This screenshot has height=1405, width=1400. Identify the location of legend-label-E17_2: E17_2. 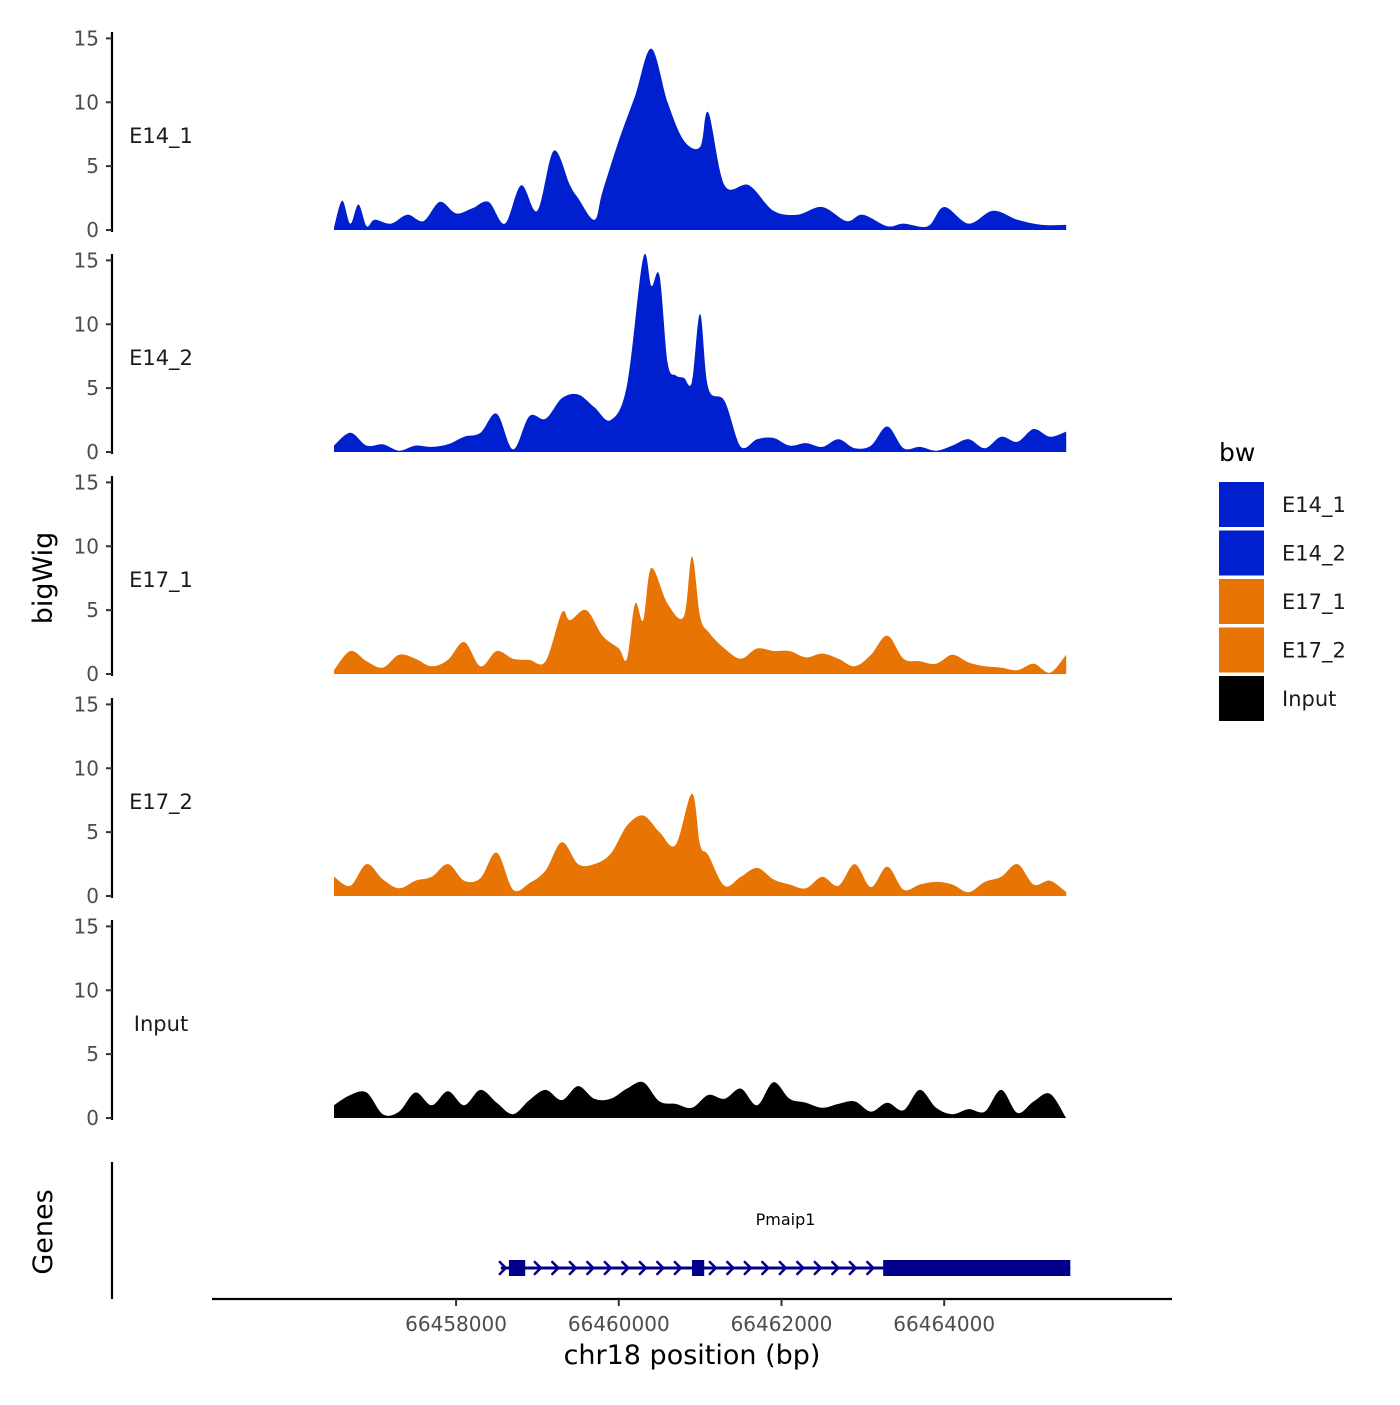
(1314, 651).